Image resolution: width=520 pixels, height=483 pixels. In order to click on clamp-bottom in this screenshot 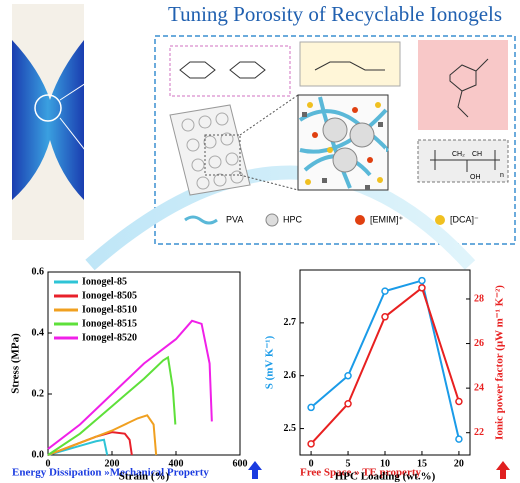, I will do `click(48, 190)`.